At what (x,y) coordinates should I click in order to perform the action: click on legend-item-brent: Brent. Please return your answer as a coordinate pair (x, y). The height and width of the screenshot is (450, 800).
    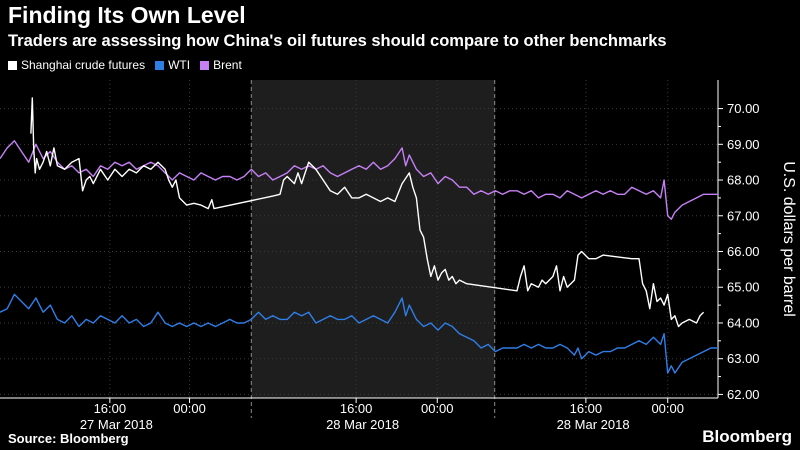
    Looking at the image, I should click on (221, 65).